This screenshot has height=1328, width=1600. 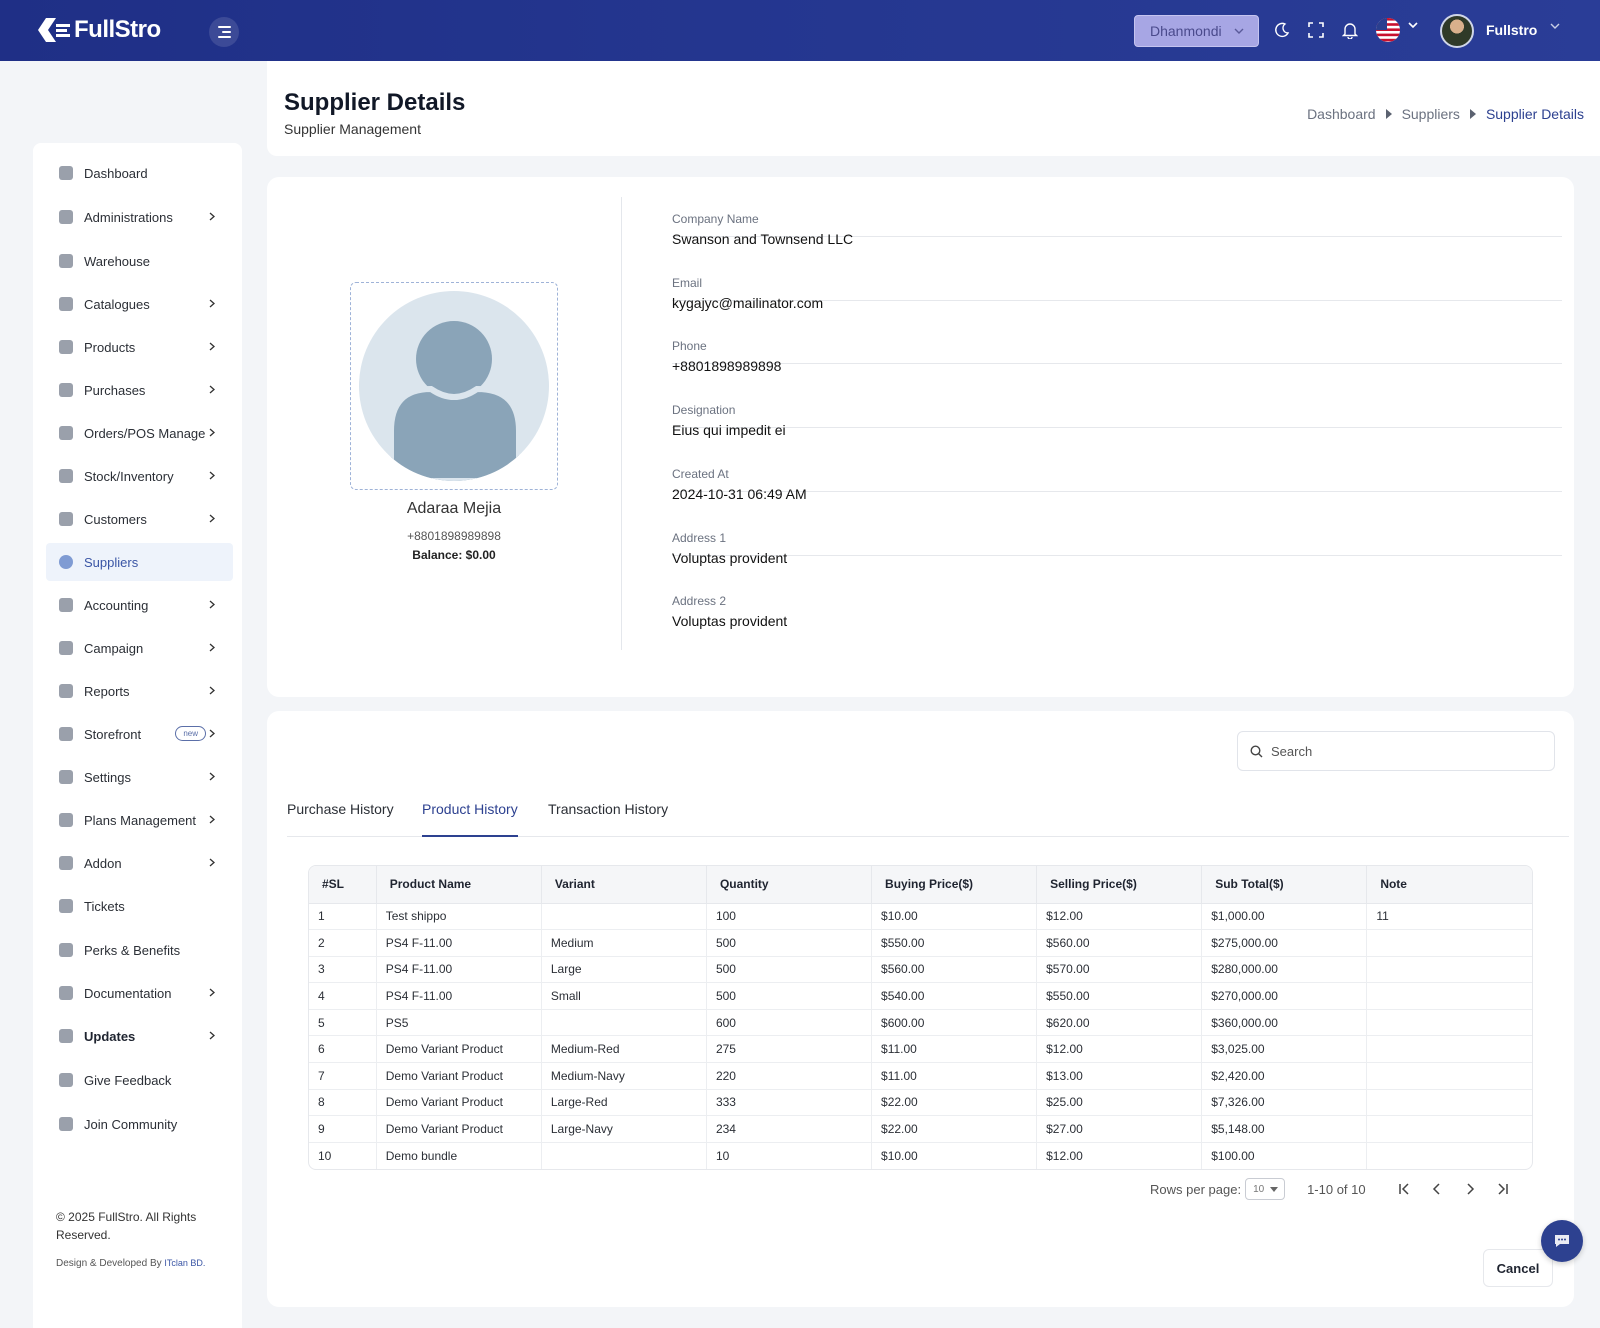 What do you see at coordinates (1518, 1268) in the screenshot?
I see `cancel-button: Cancel` at bounding box center [1518, 1268].